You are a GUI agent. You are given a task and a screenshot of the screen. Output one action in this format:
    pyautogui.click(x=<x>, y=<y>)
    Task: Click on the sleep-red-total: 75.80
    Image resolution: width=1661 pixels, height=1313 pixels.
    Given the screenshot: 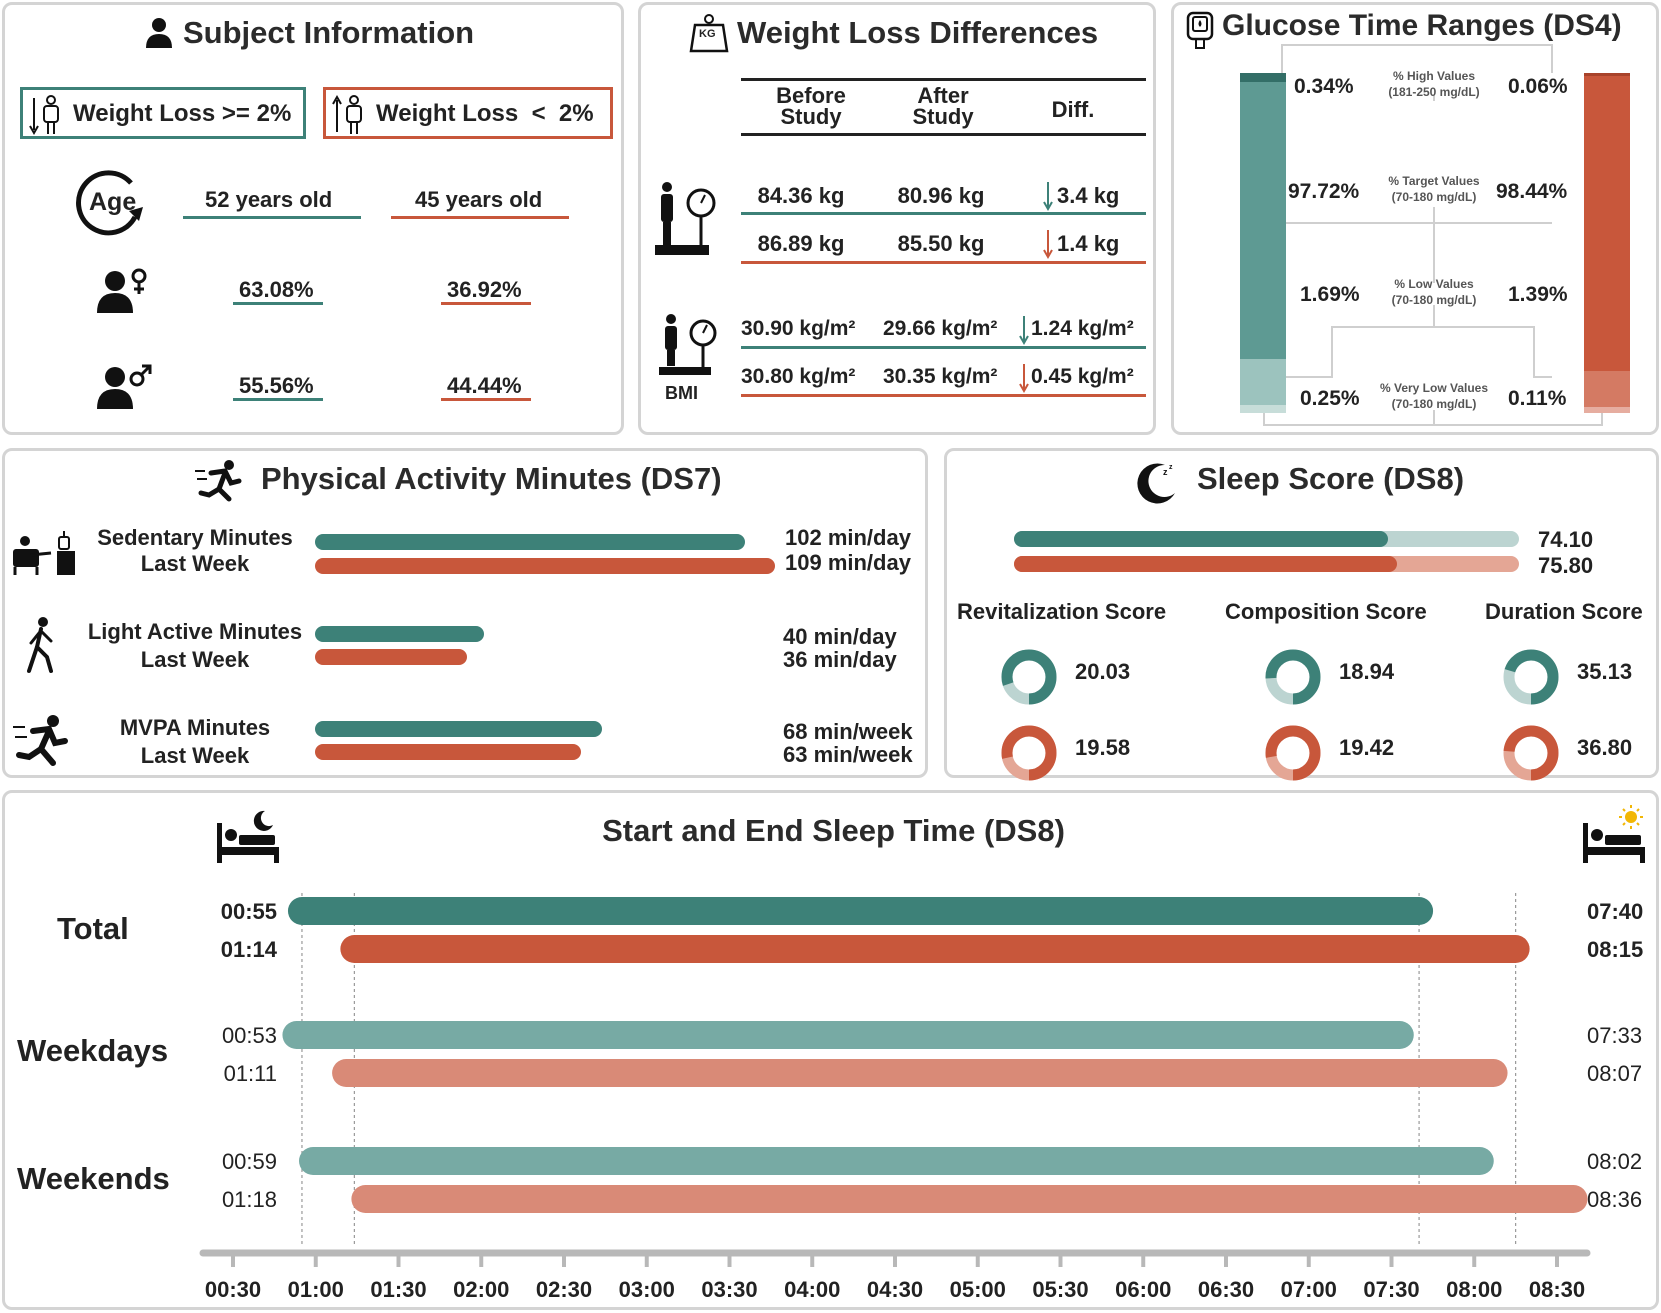 What is the action you would take?
    pyautogui.click(x=1566, y=565)
    